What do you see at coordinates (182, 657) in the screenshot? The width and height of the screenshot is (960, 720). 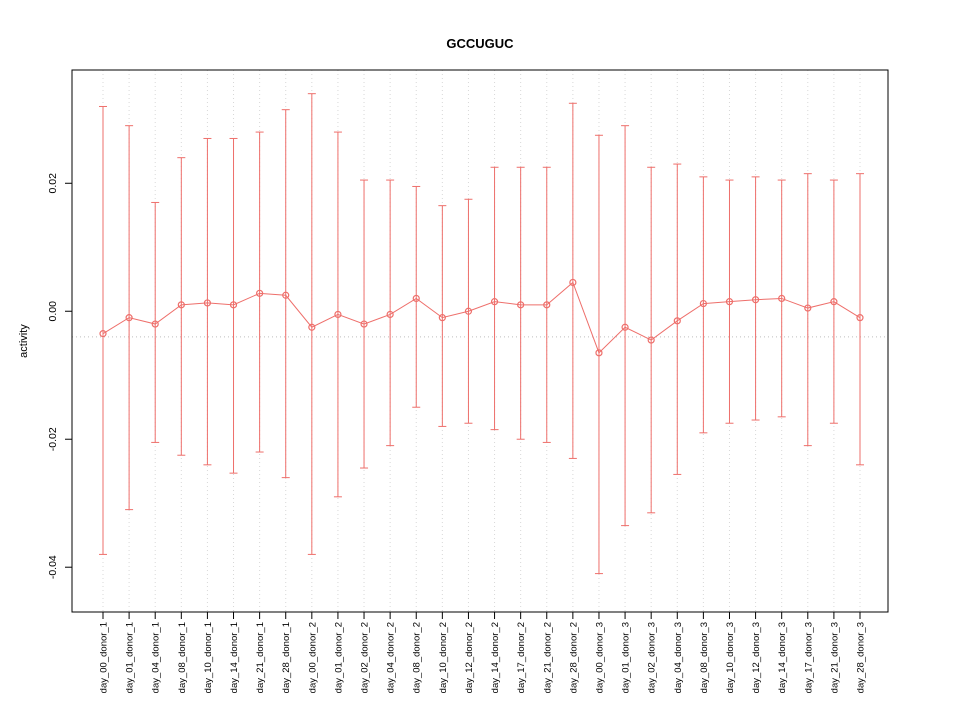 I see `x-tick-label: day_08_donor_1` at bounding box center [182, 657].